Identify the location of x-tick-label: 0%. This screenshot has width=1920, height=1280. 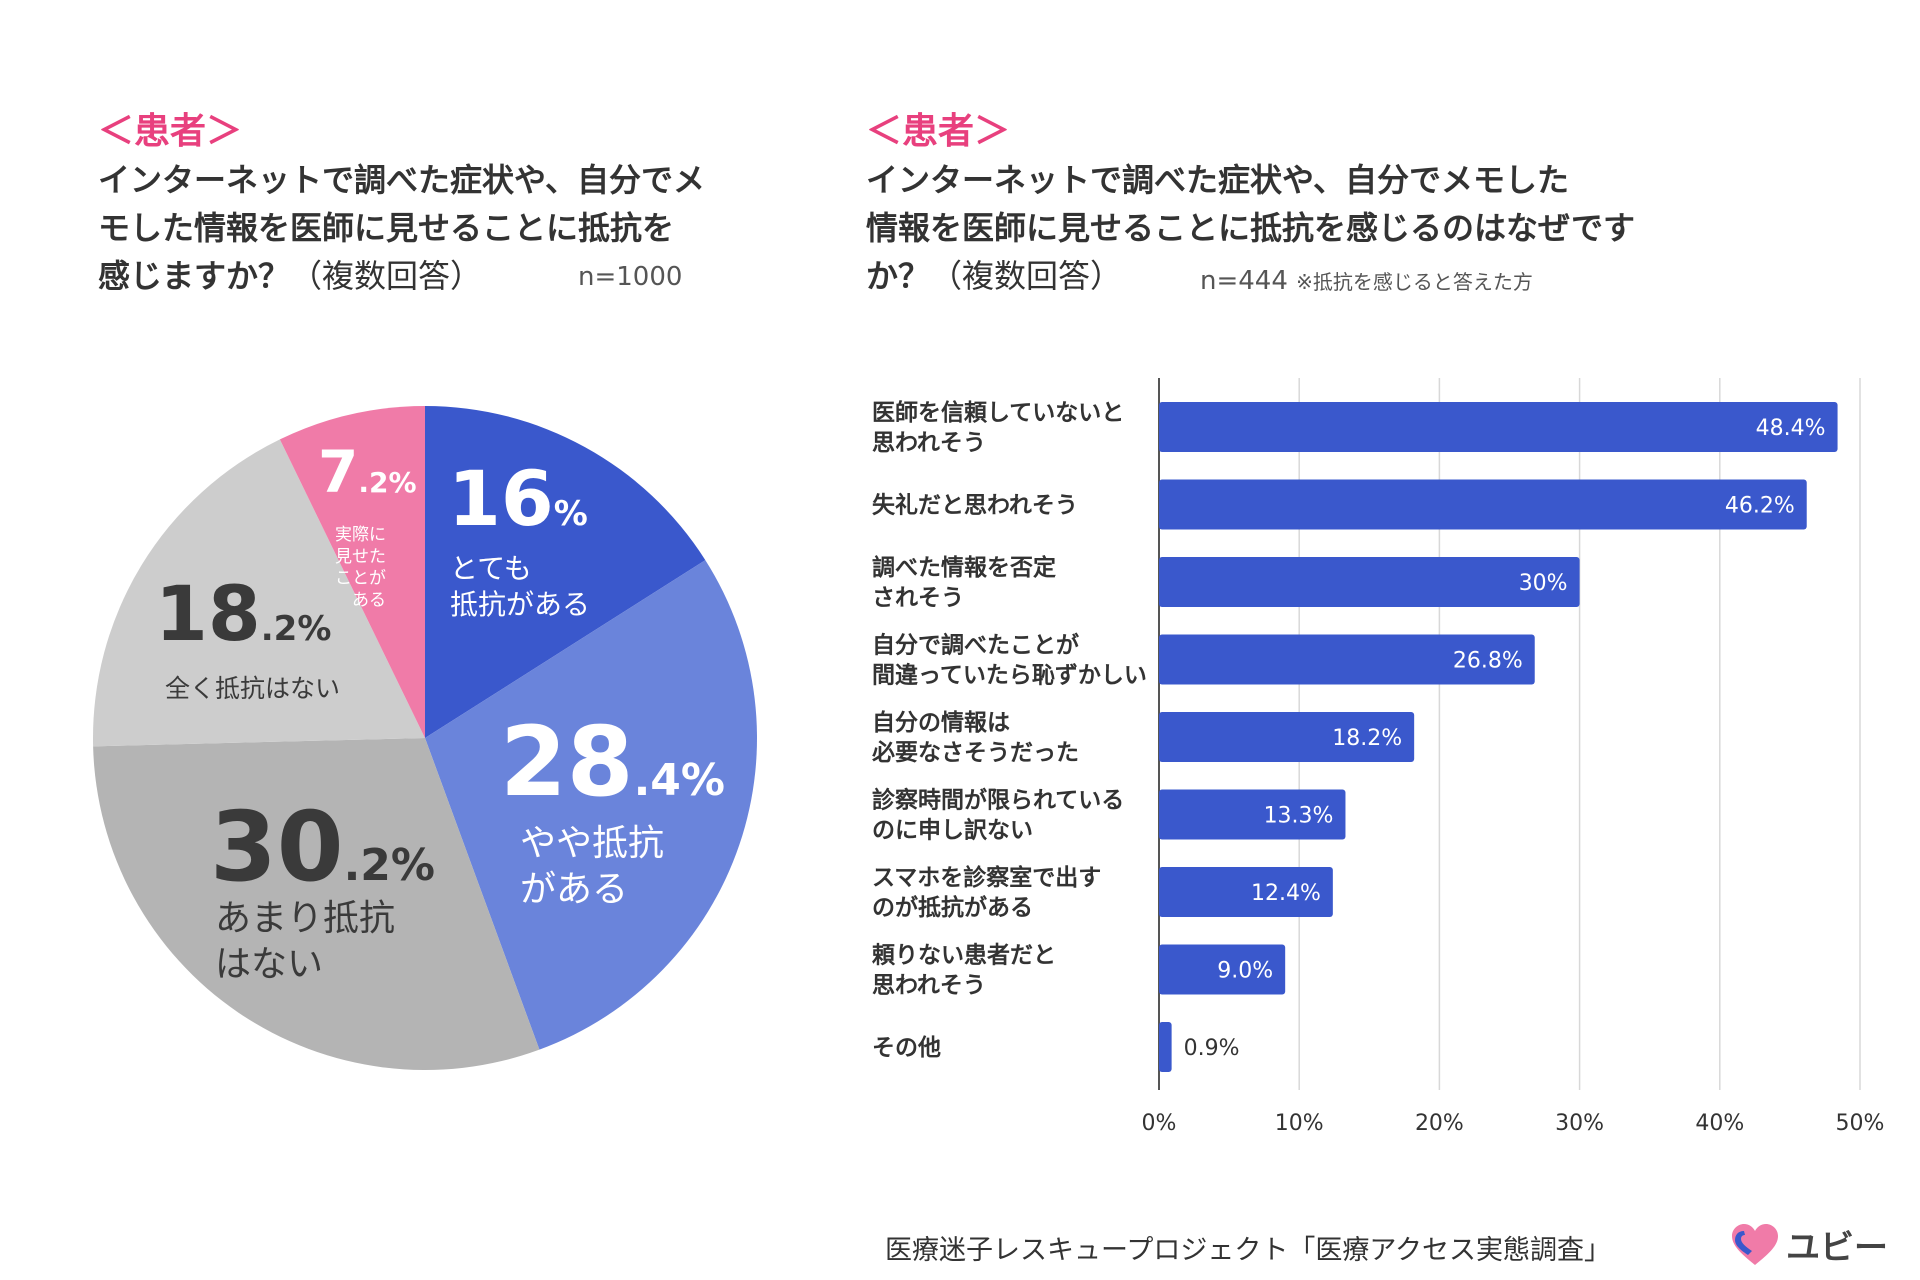
(1159, 1123).